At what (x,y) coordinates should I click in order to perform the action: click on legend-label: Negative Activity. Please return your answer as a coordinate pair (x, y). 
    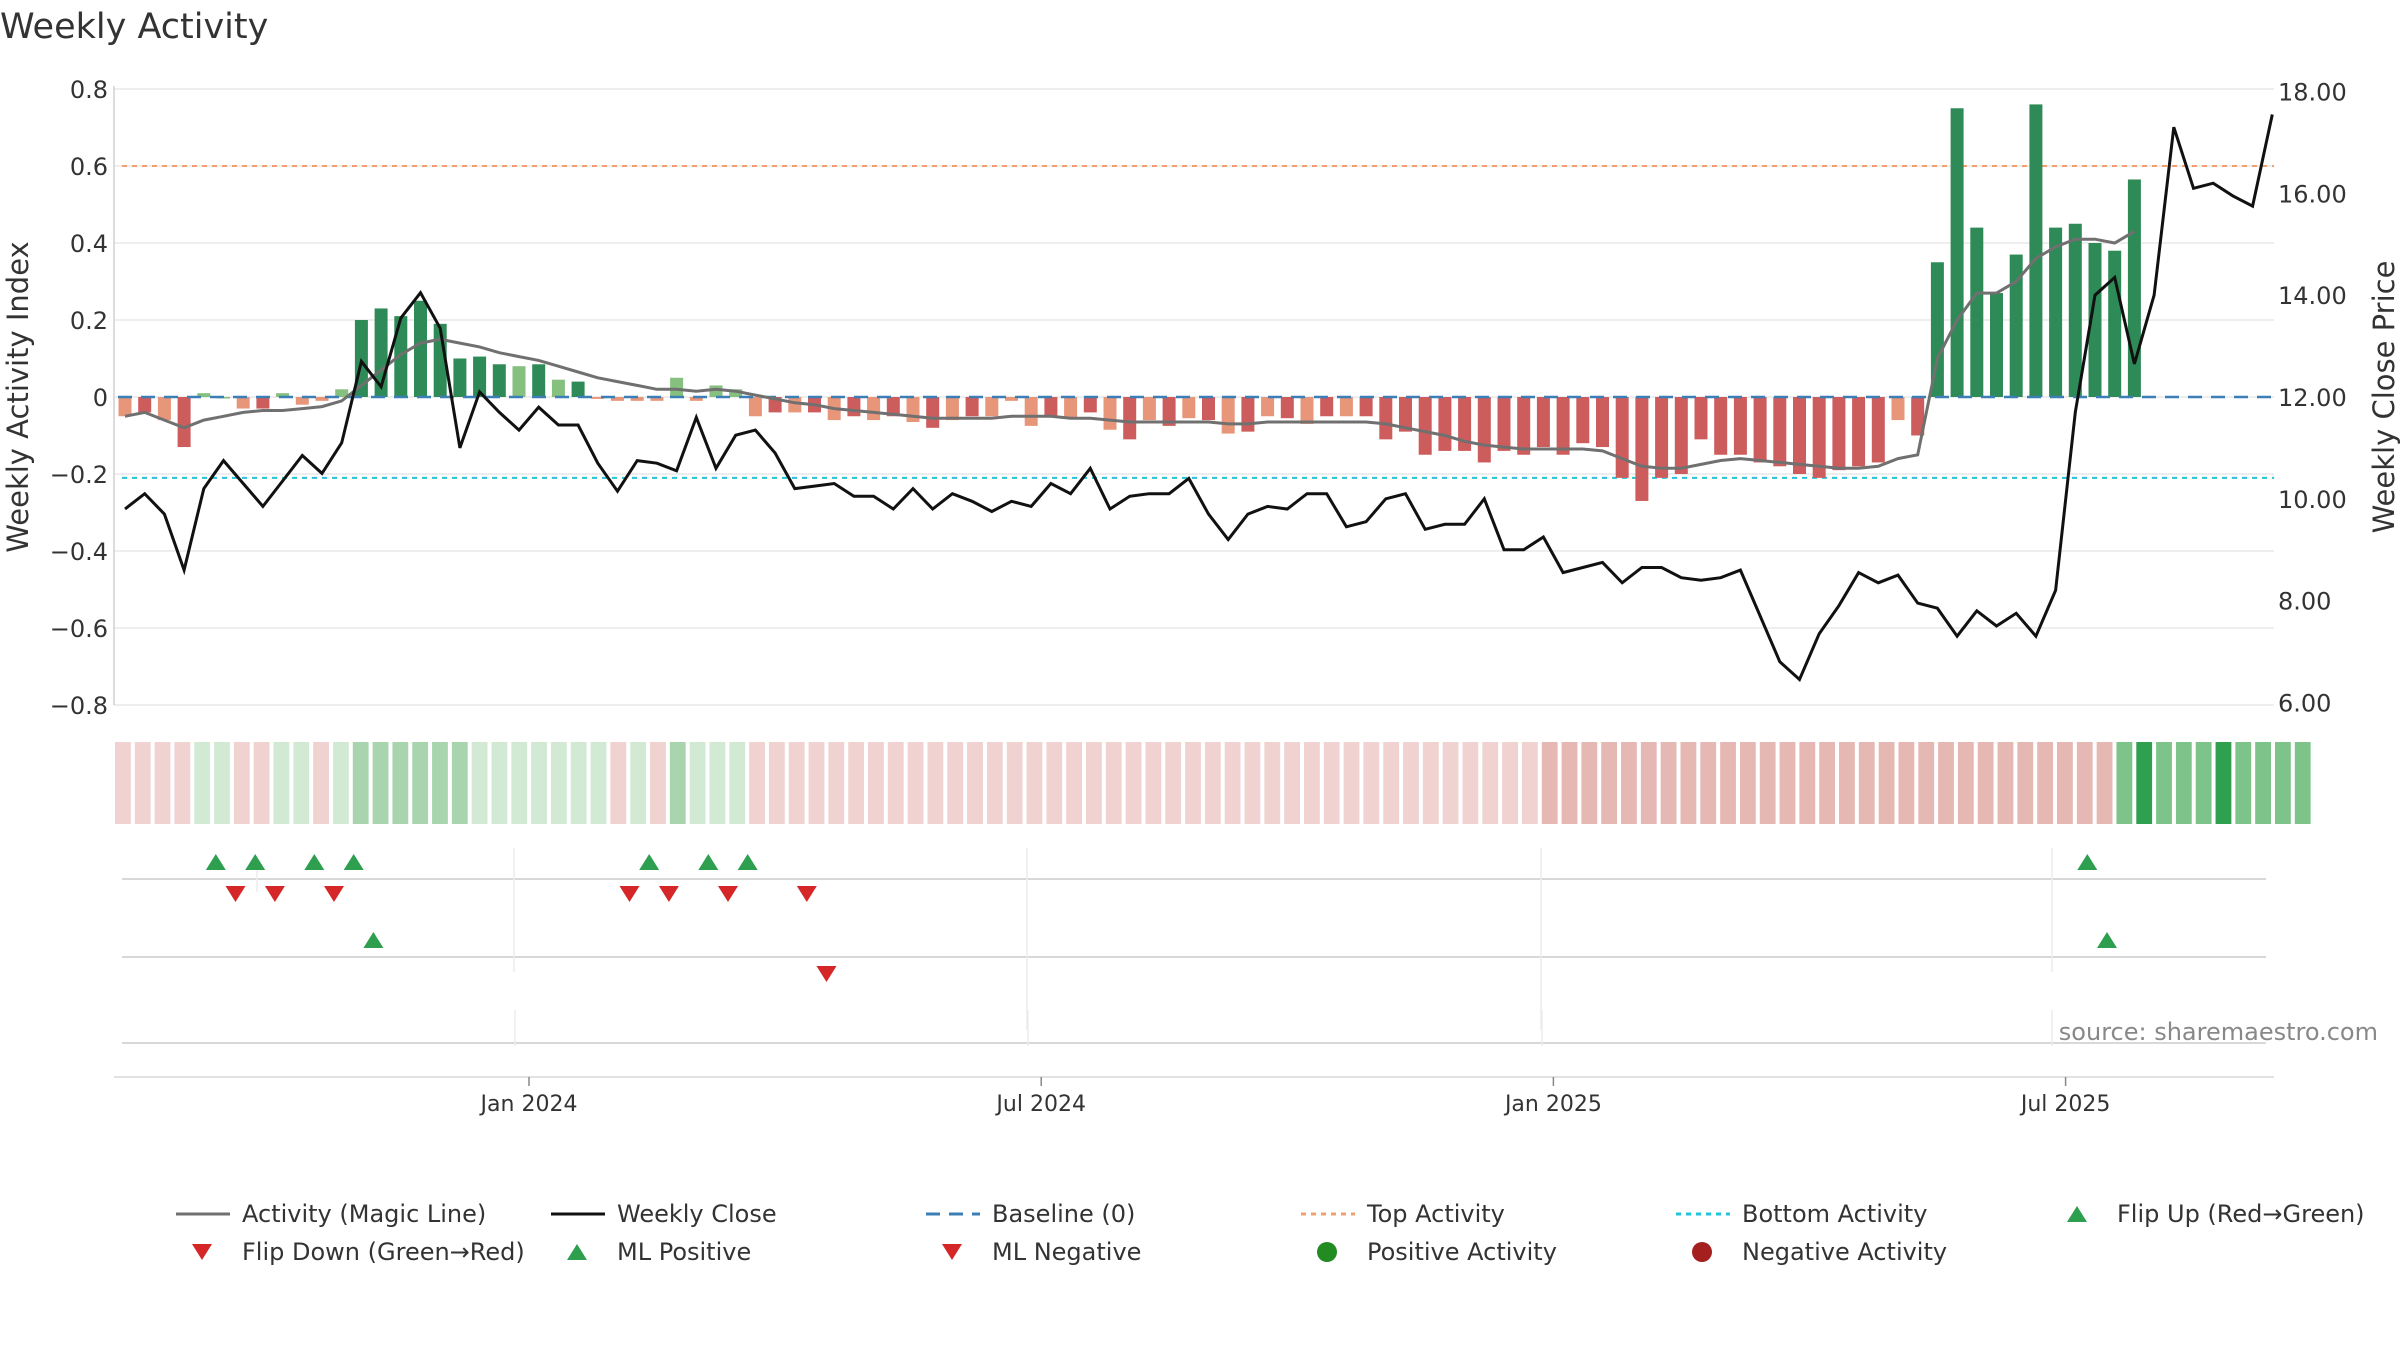
    Looking at the image, I should click on (1845, 1252).